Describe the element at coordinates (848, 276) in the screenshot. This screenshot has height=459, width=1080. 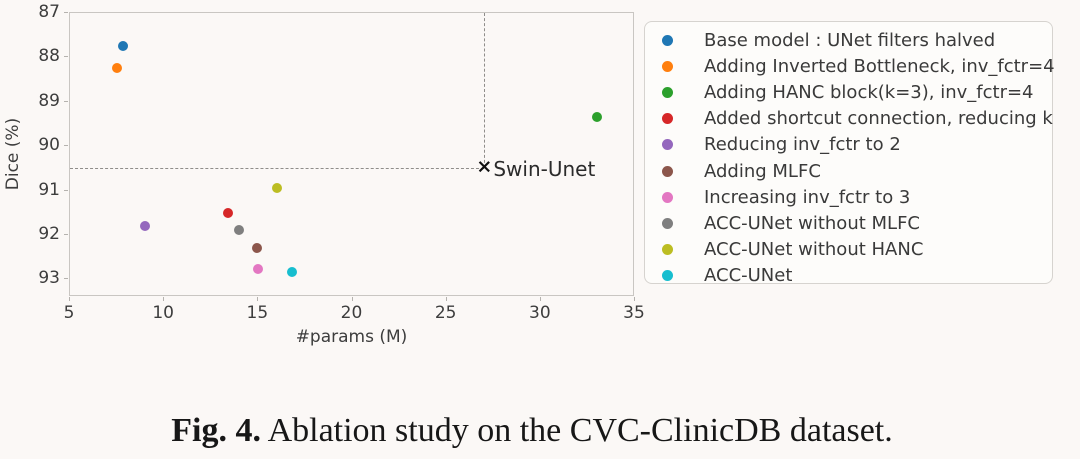
I see `legend-item: ACC-UNet` at that location.